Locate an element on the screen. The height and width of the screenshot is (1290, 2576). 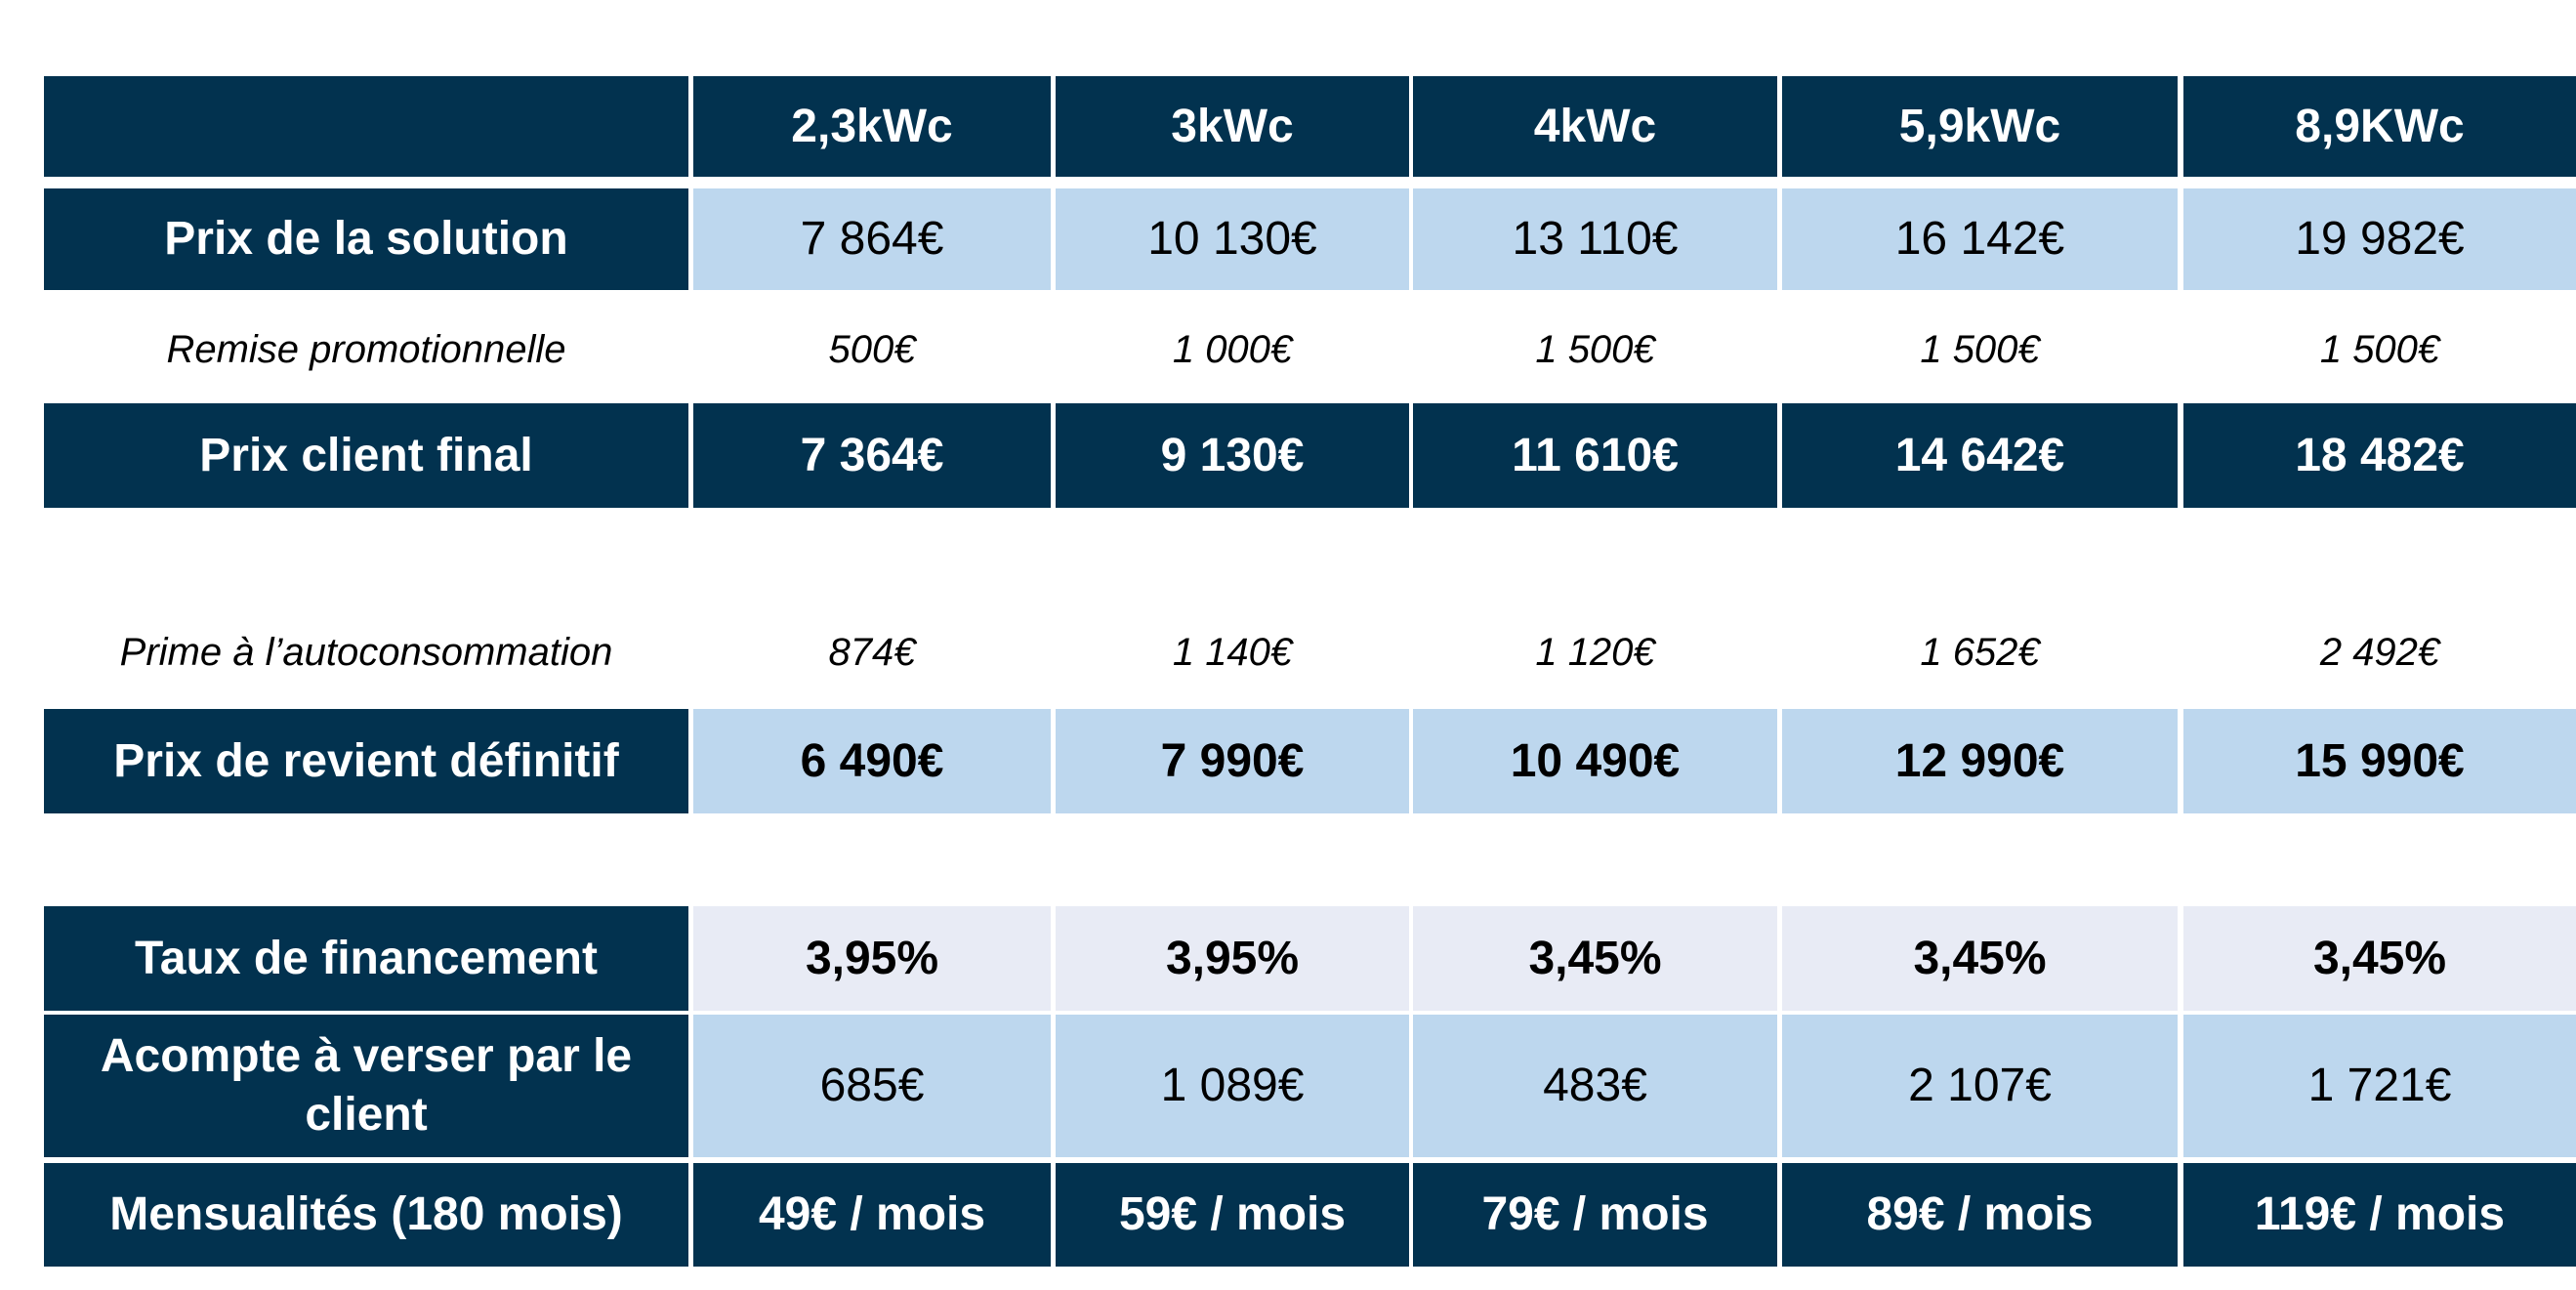
column-header-5-9kwc: 5,9kWc is located at coordinates (1980, 126).